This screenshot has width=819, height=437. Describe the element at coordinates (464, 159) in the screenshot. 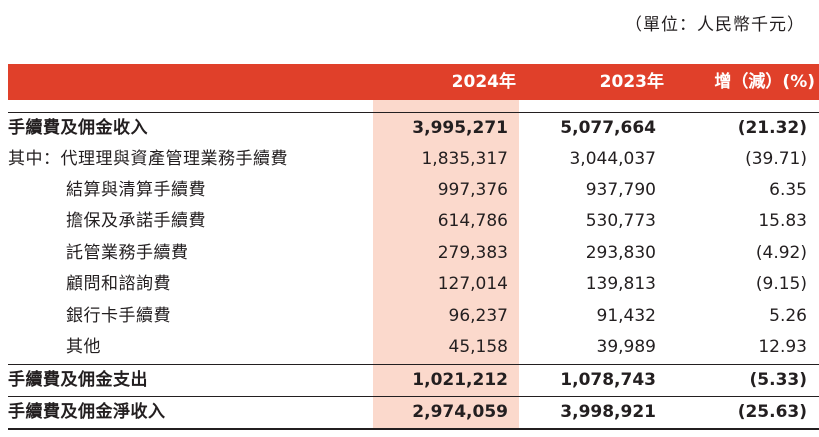

I see `cell-2024: 1,835,317` at that location.